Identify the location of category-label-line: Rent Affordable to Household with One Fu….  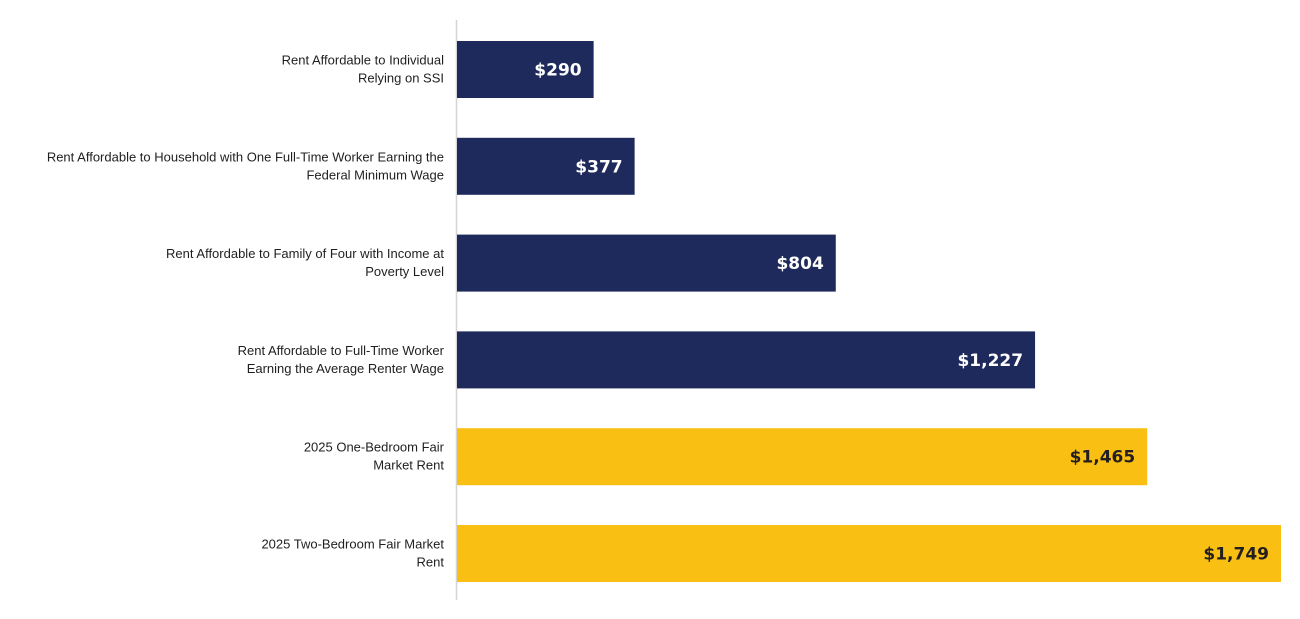
(245, 156).